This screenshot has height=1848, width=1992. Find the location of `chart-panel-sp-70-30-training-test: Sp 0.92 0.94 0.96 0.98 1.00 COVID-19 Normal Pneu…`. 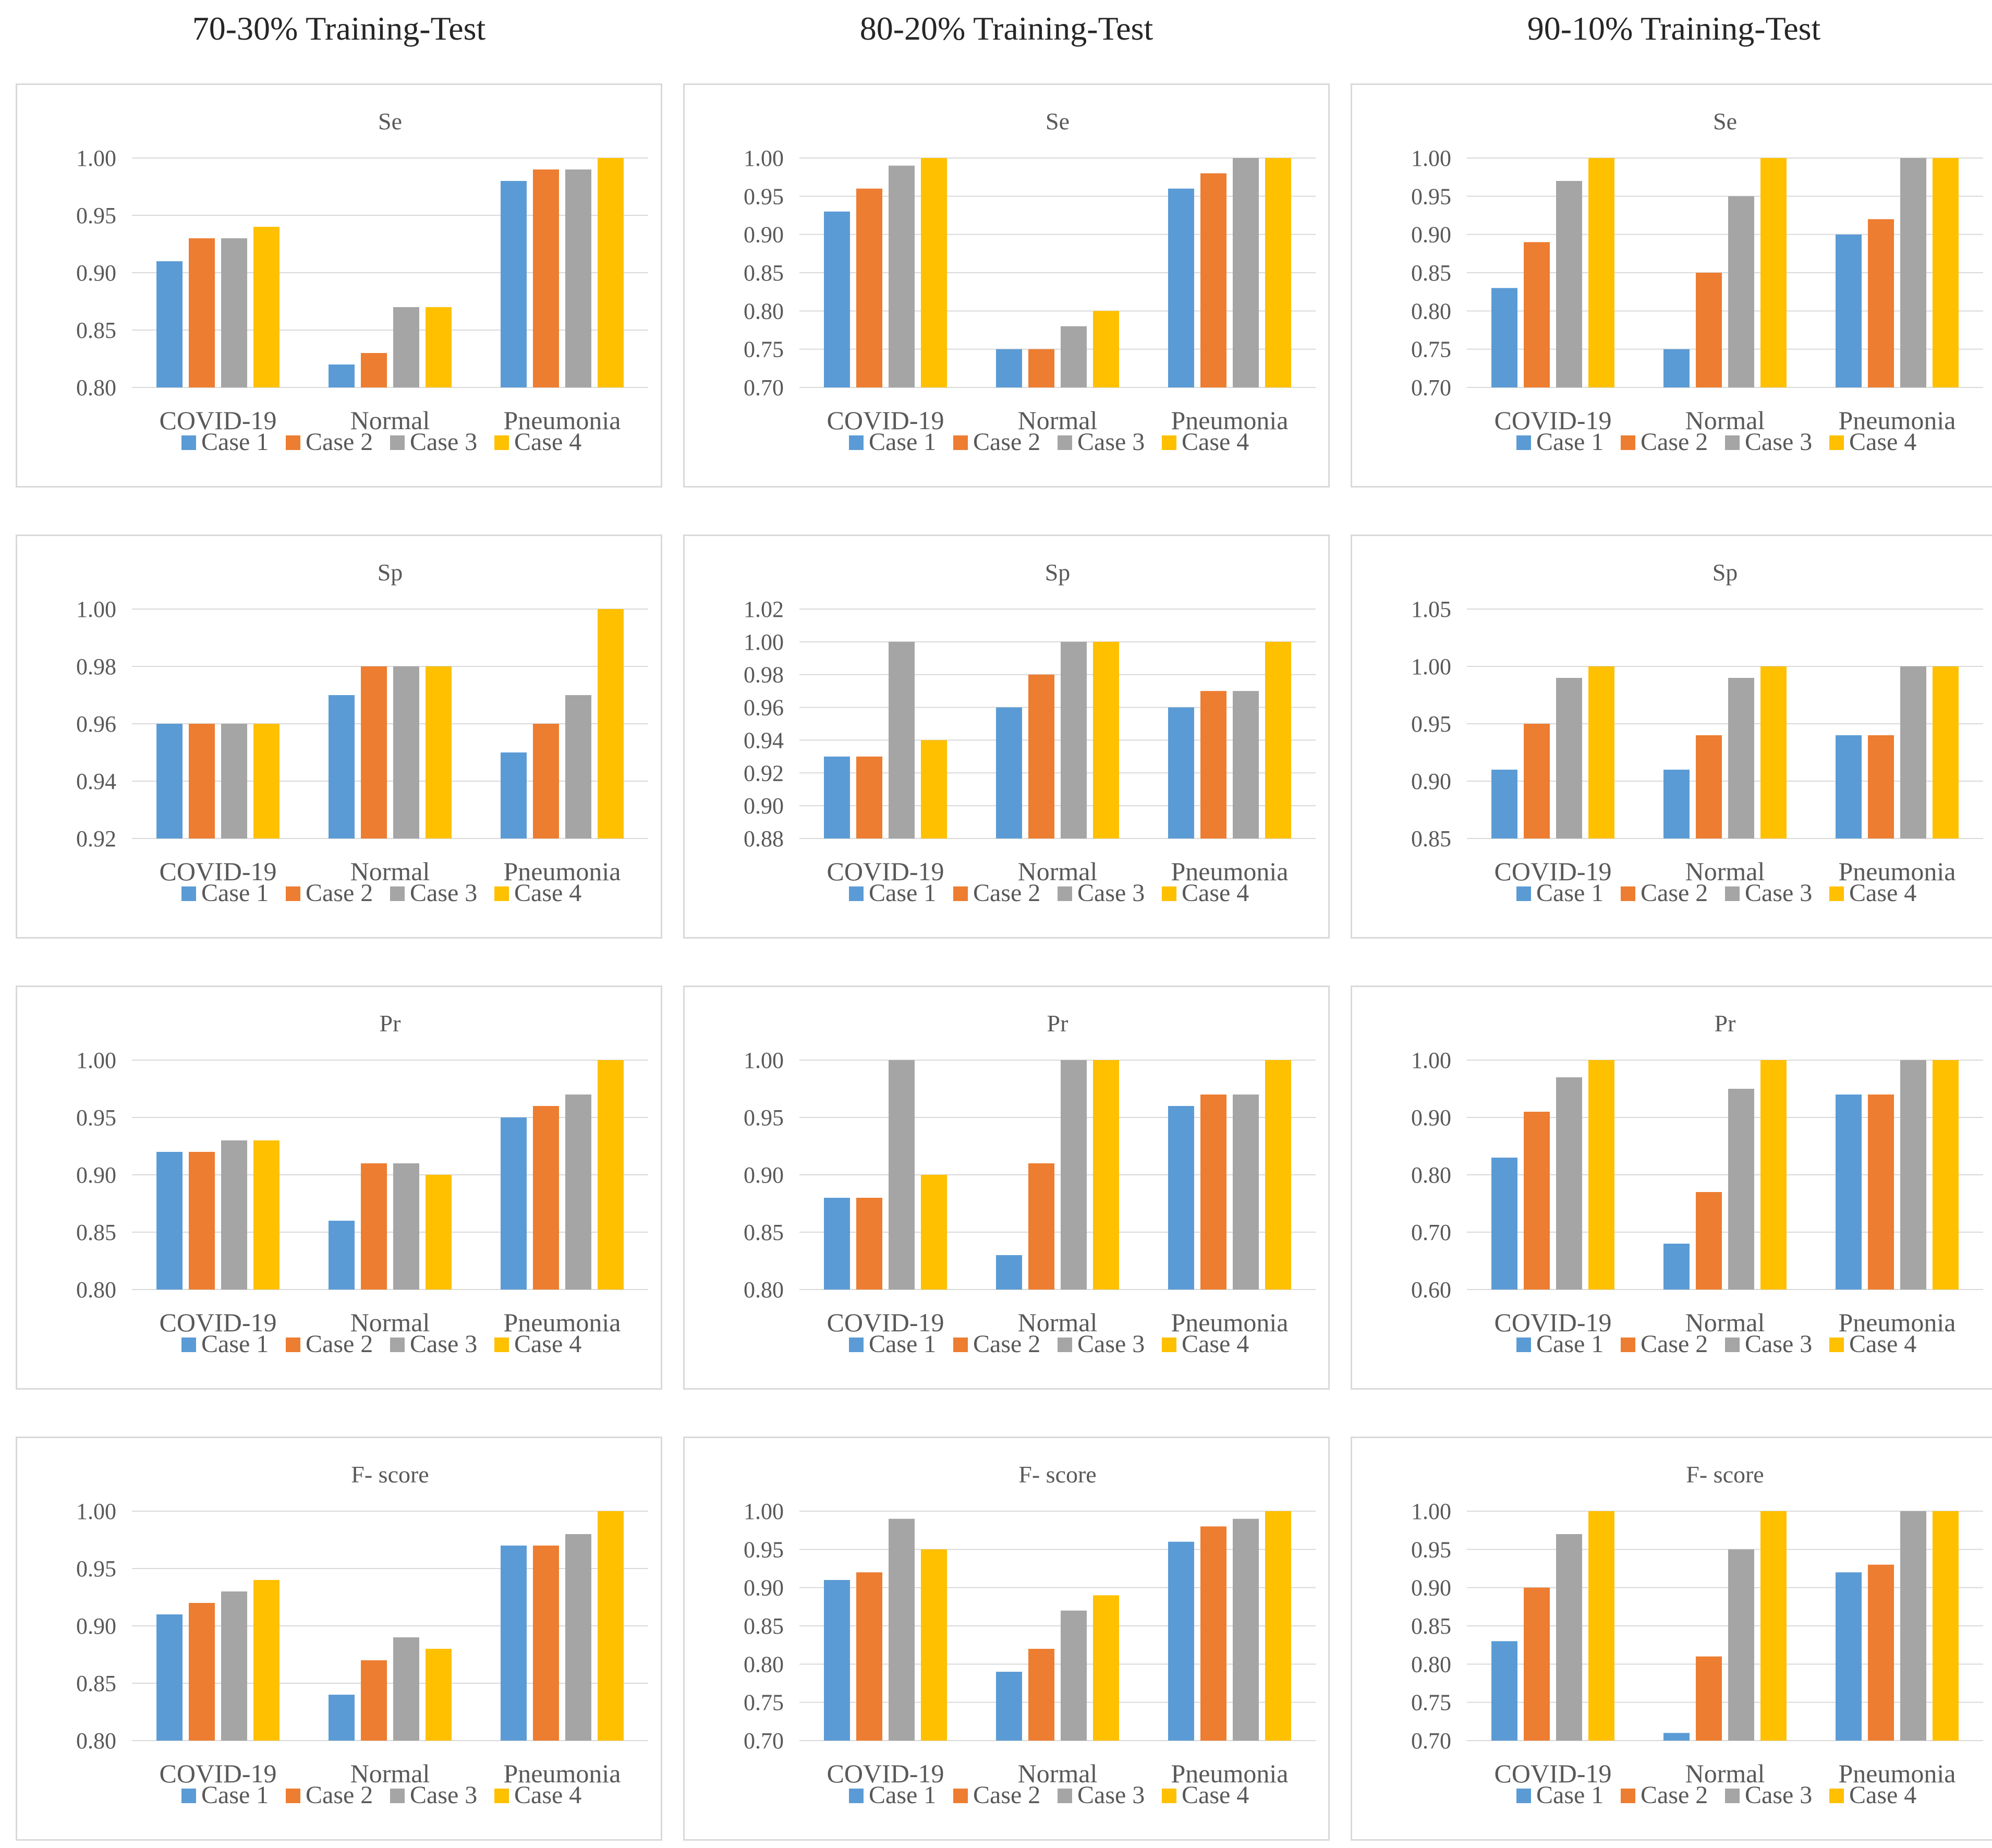

chart-panel-sp-70-30-training-test: Sp 0.92 0.94 0.96 0.98 1.00 COVID-19 Normal Pneu… is located at coordinates (339, 736).